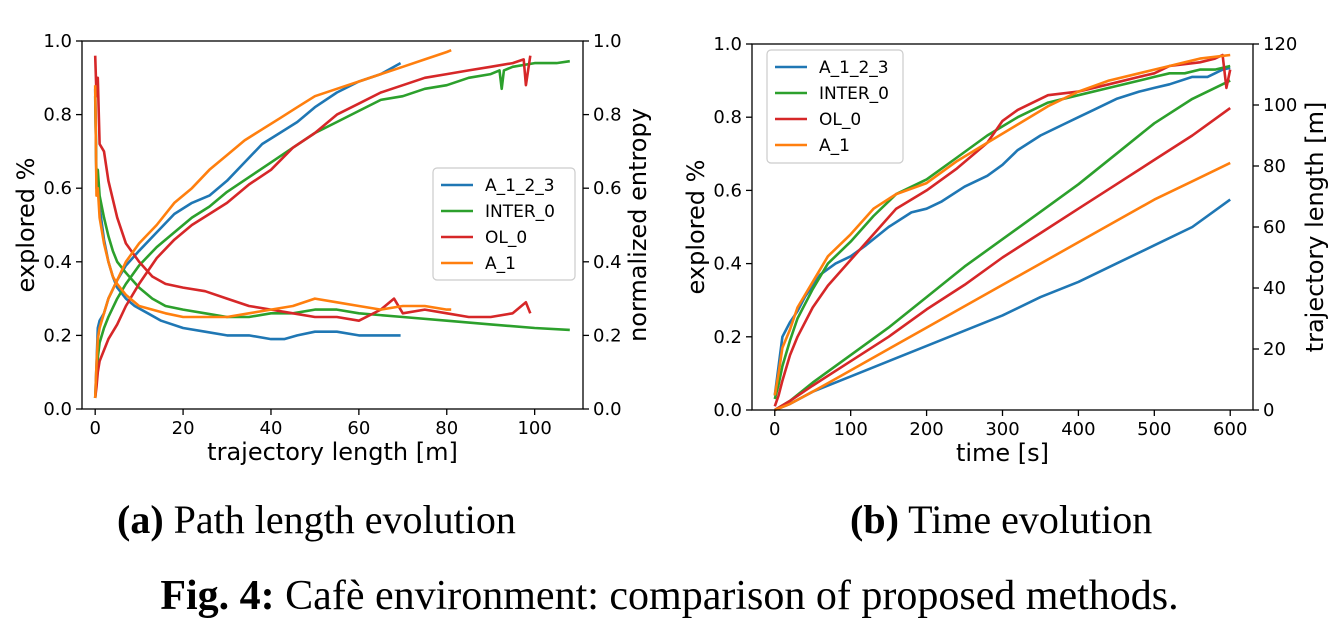 This screenshot has width=1339, height=628. What do you see at coordinates (926, 429) in the screenshot?
I see `x-tick-label: 200` at bounding box center [926, 429].